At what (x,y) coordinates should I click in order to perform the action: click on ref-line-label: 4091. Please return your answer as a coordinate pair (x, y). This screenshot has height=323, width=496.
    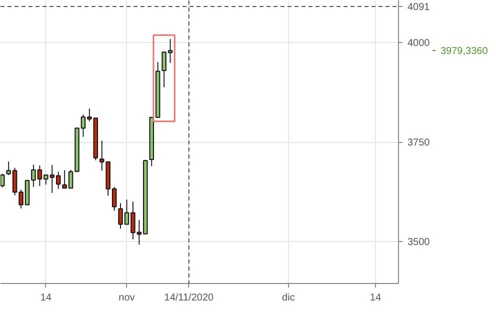
    Looking at the image, I should click on (419, 7).